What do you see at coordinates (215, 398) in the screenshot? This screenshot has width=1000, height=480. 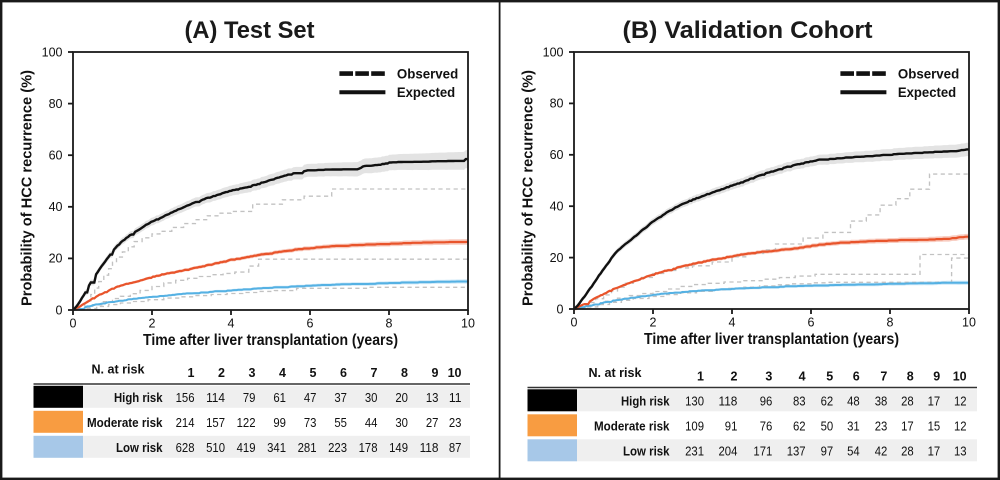 I see `svg-text: 114` at bounding box center [215, 398].